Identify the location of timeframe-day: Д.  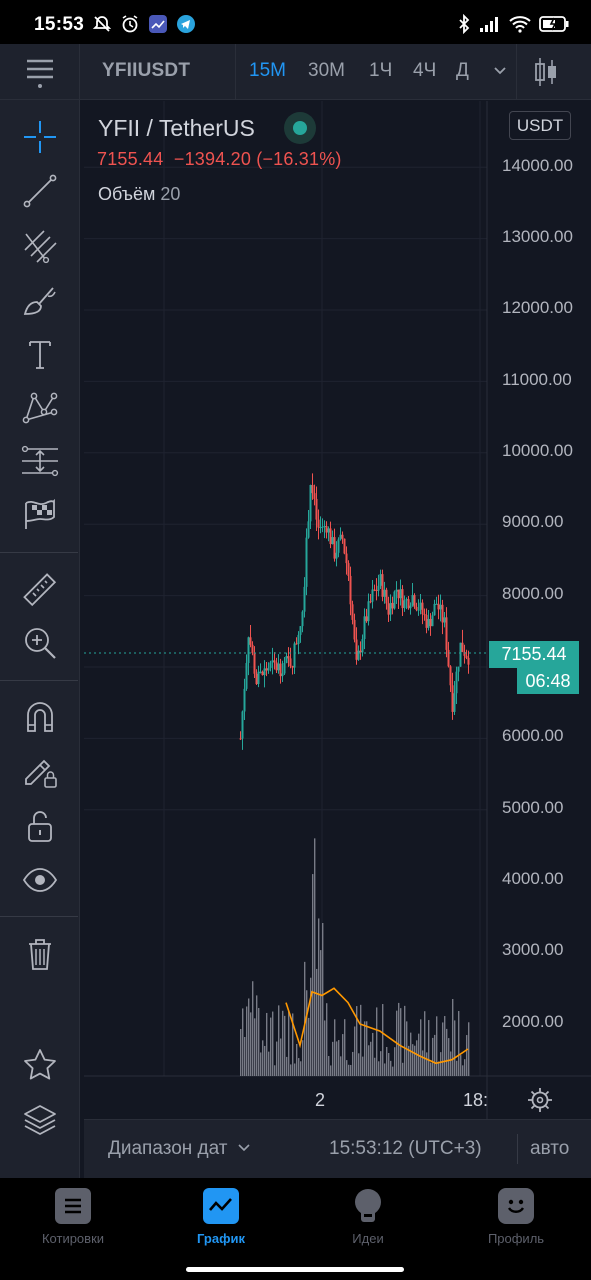
(462, 70).